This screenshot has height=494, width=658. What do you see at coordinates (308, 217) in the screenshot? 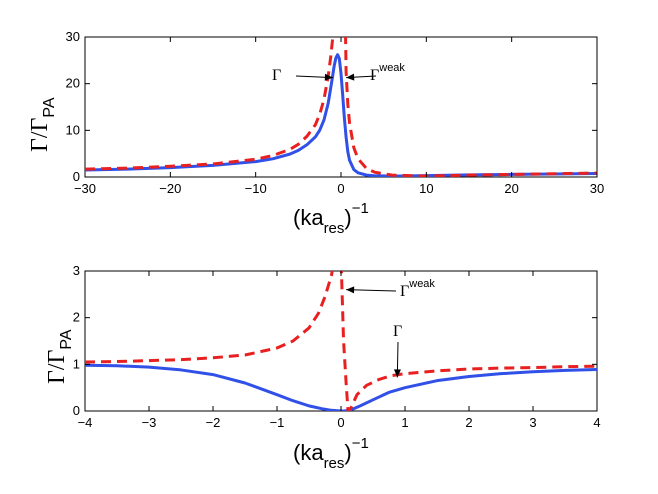
I see `top-x-label-main: (ka` at bounding box center [308, 217].